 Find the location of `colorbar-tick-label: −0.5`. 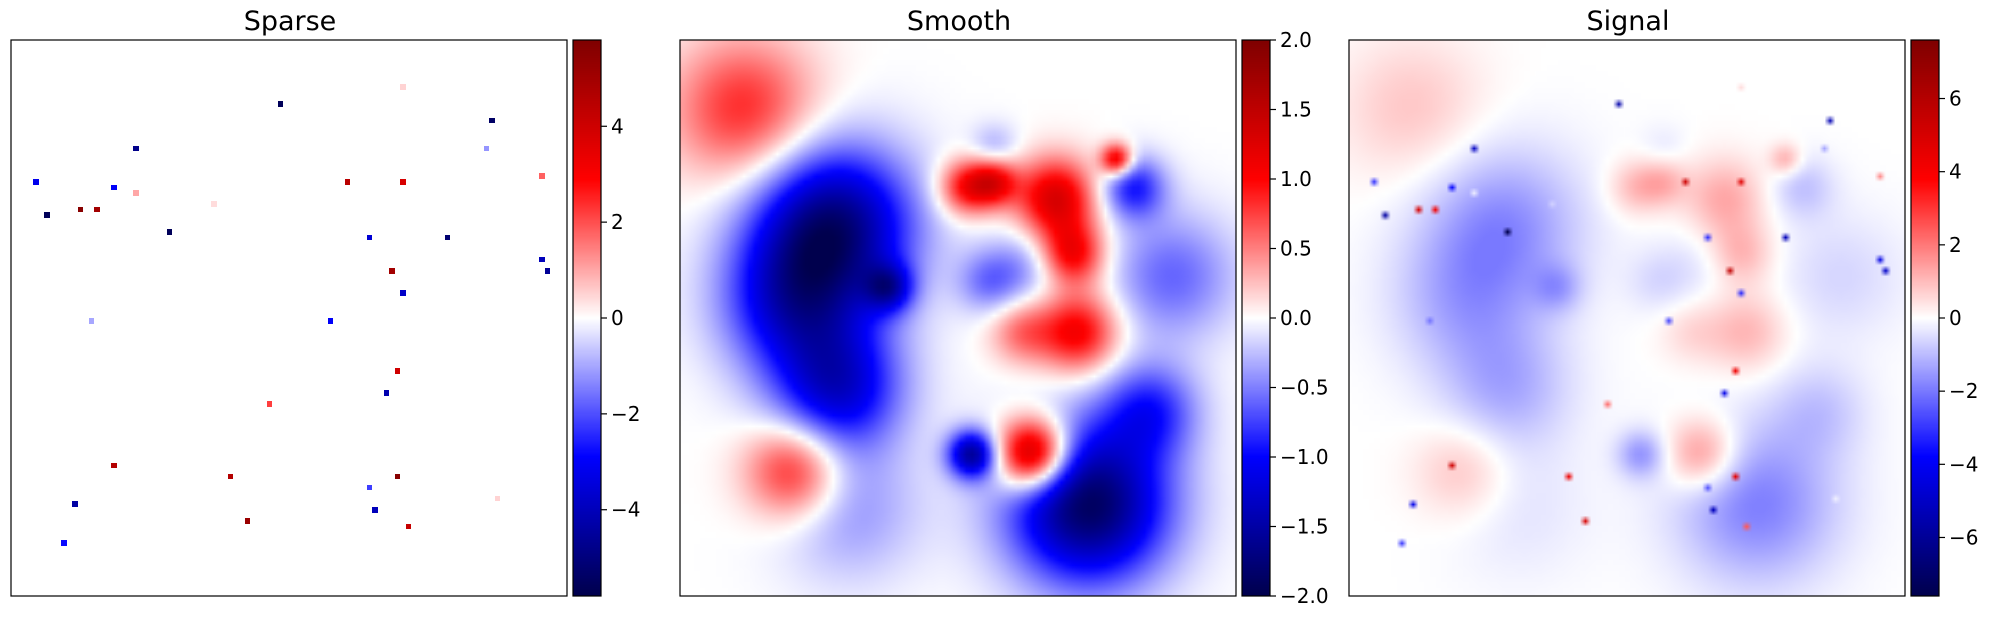

colorbar-tick-label: −0.5 is located at coordinates (1304, 388).